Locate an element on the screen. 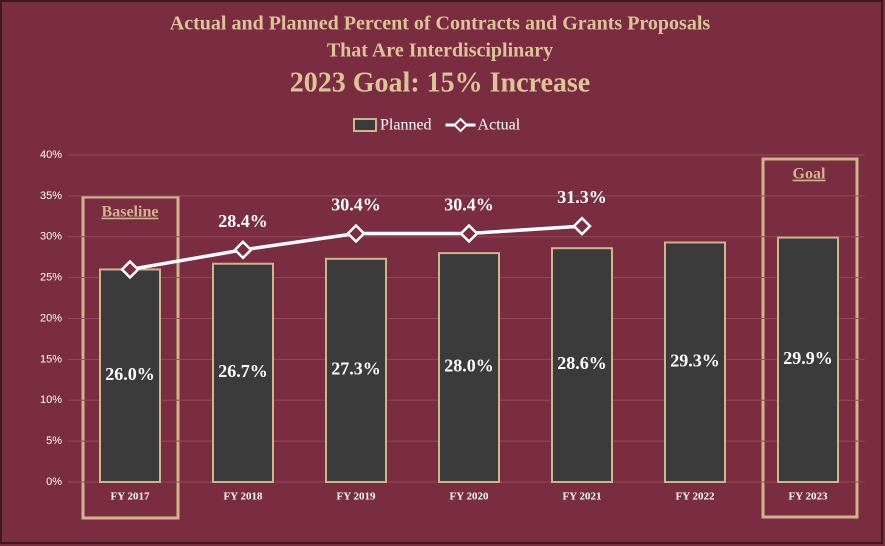 The height and width of the screenshot is (546, 885). value-label: 29.3% is located at coordinates (695, 360).